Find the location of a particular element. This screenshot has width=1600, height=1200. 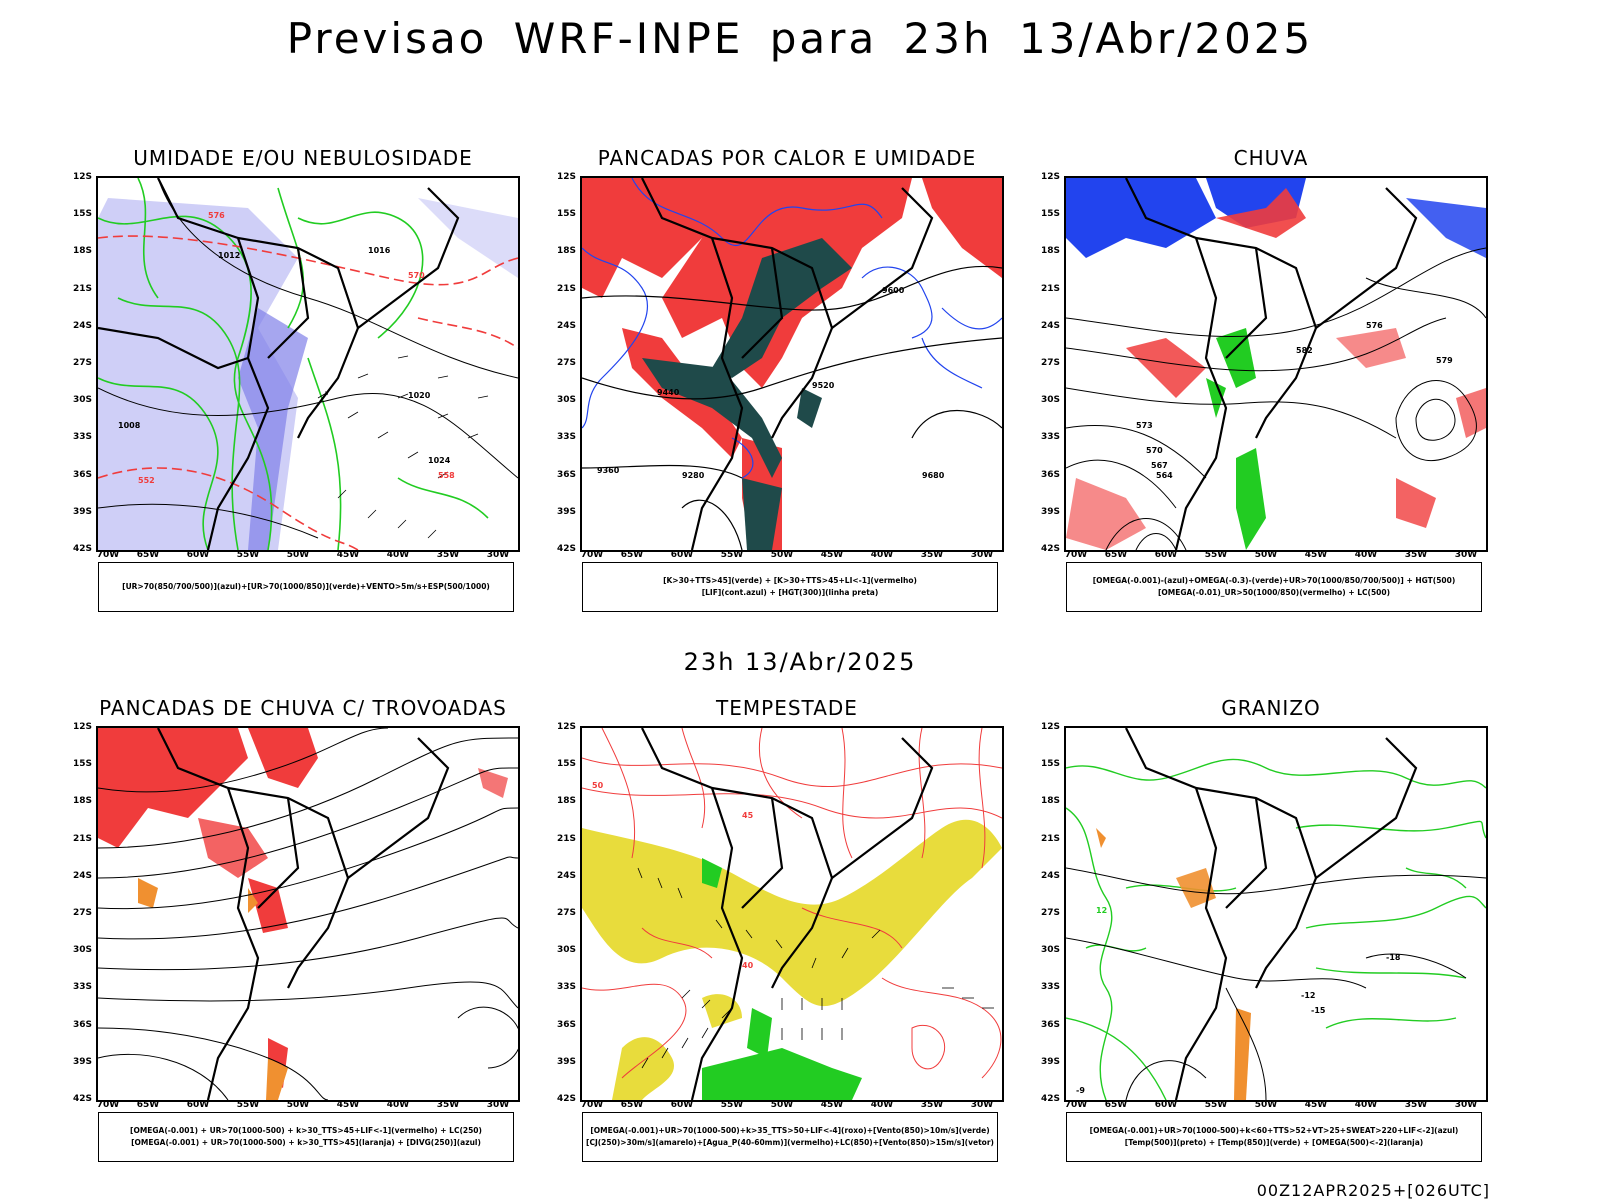

mid-title: 23h 13/Abr/2025 is located at coordinates (800, 662).